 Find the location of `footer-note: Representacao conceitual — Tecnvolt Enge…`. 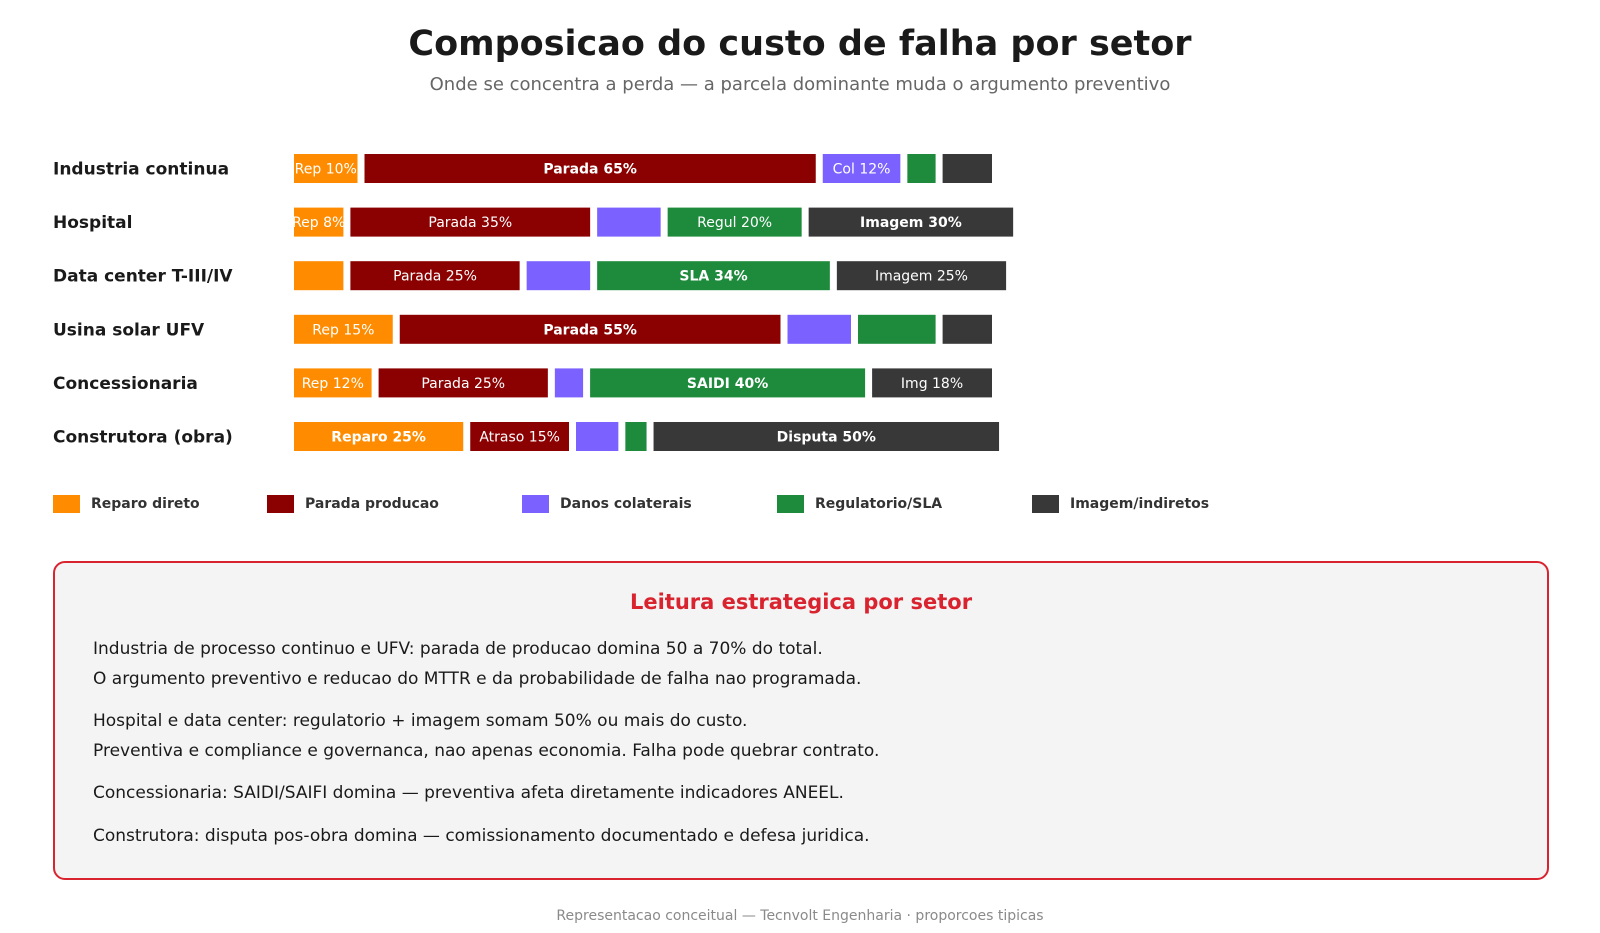

footer-note: Representacao conceitual — Tecnvolt Enge… is located at coordinates (800, 916).